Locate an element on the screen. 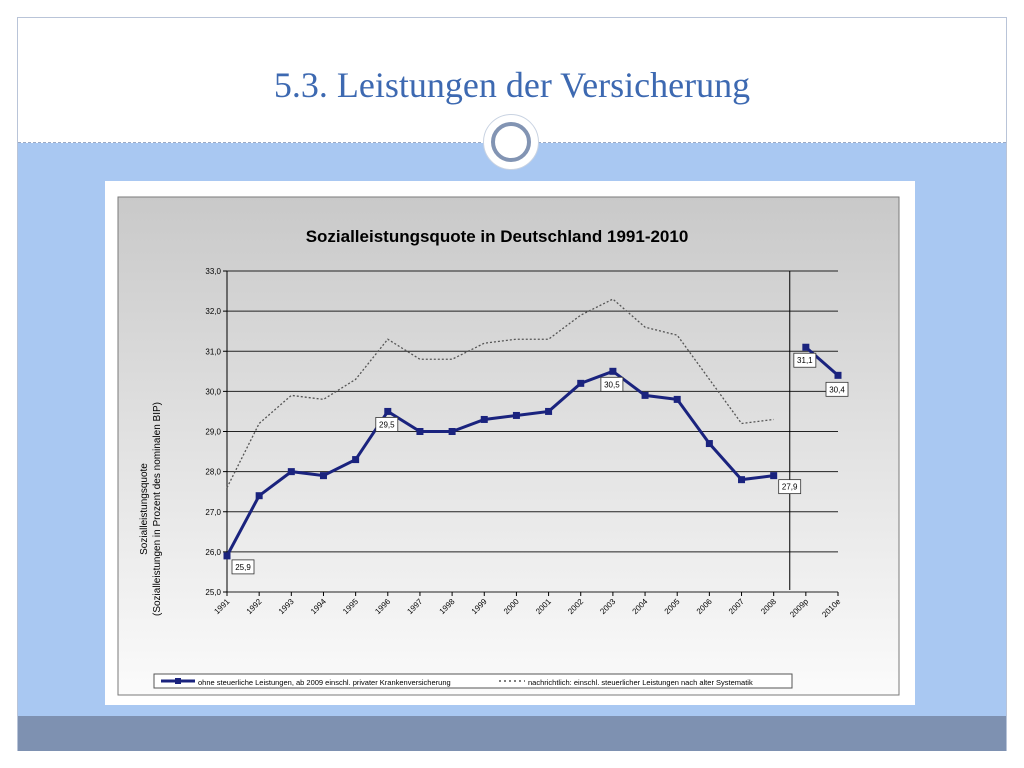 The image size is (1024, 768). data-label: 30,4 is located at coordinates (837, 389).